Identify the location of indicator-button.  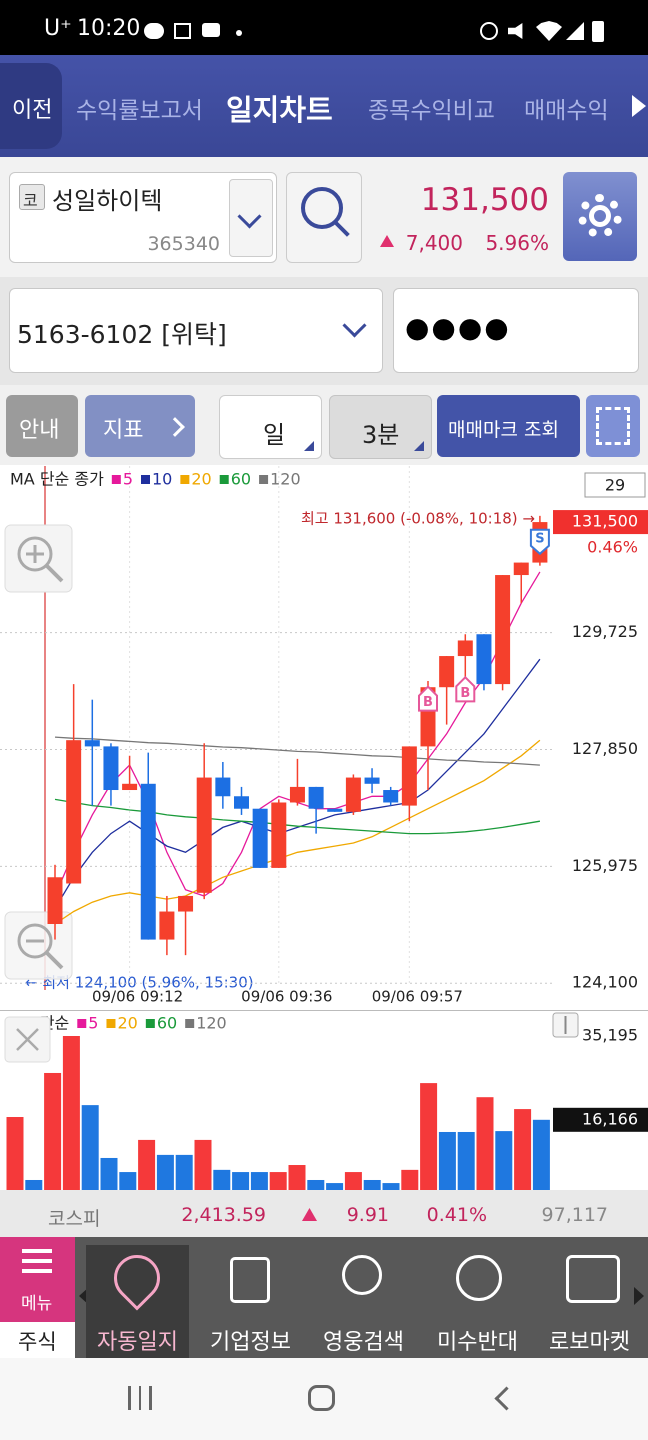
(140, 426).